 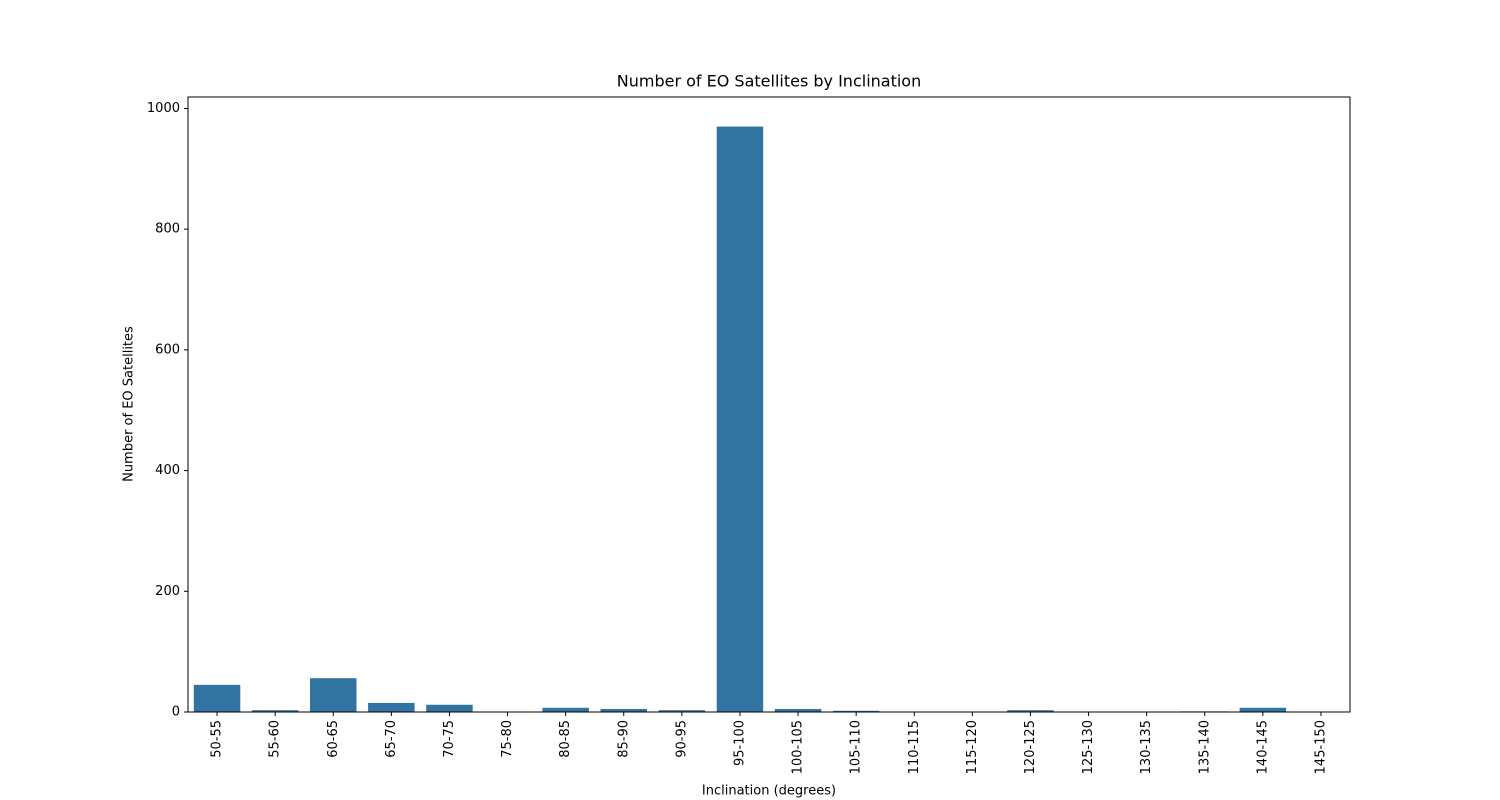 What do you see at coordinates (856, 747) in the screenshot?
I see `x-tick-label: 105-110` at bounding box center [856, 747].